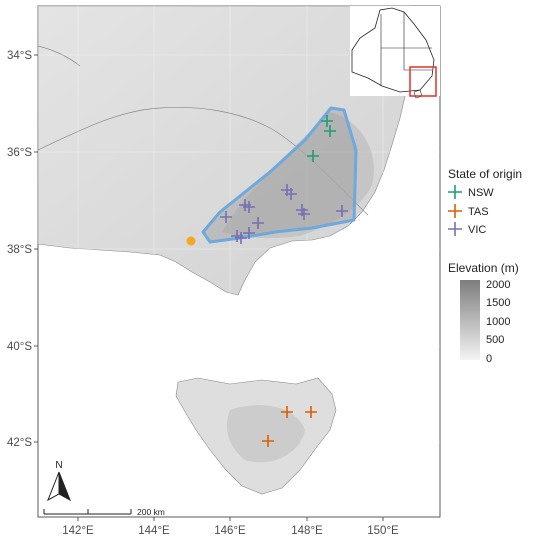 Image resolution: width=550 pixels, height=544 pixels. Describe the element at coordinates (58, 465) in the screenshot. I see `north-label: N` at that location.